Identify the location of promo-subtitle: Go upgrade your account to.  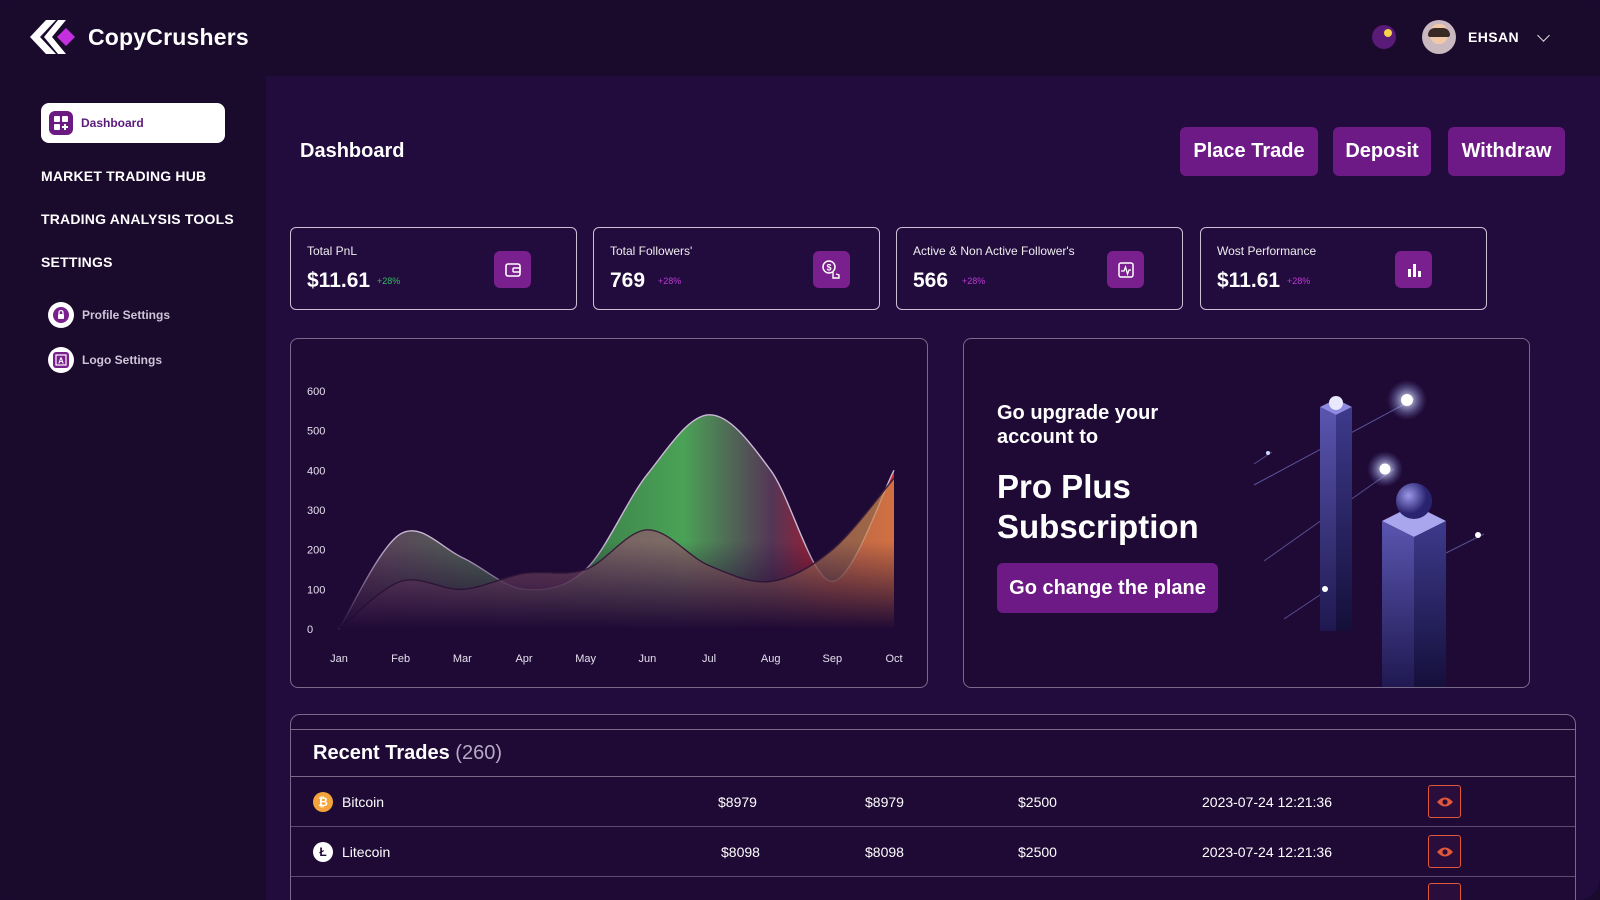
(1078, 425).